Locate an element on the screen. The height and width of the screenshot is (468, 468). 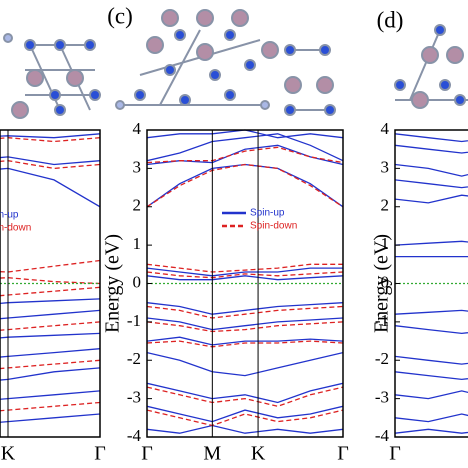
x-tick-label: M is located at coordinates (212, 454).